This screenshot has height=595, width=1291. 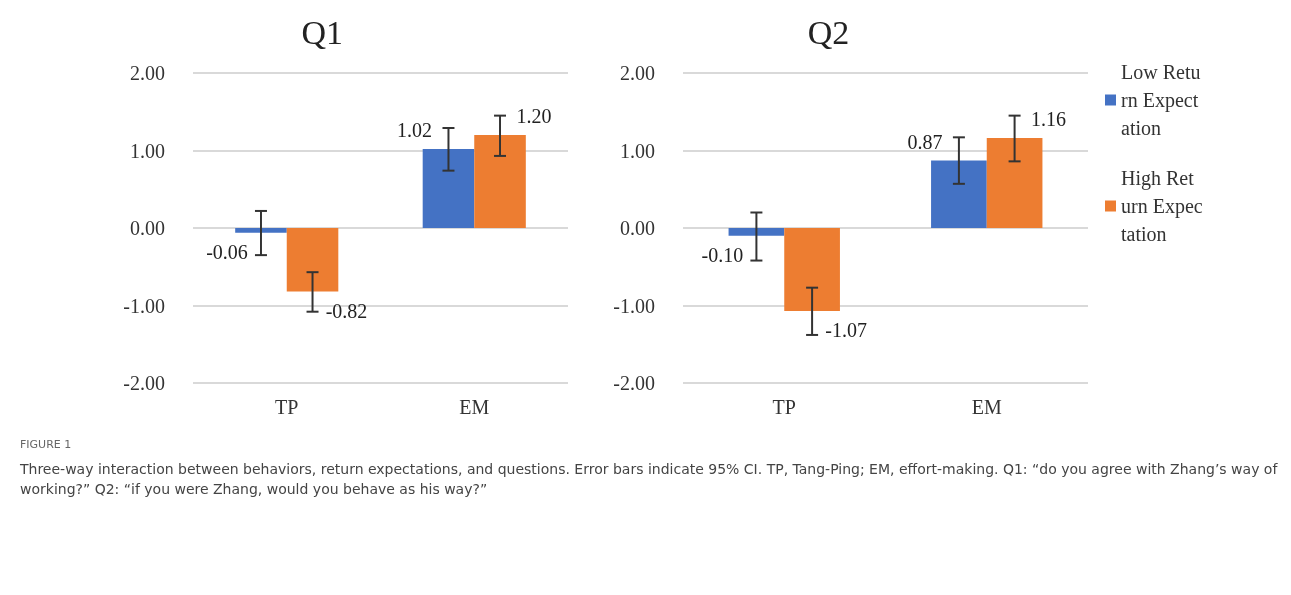 What do you see at coordinates (649, 479) in the screenshot?
I see `text: Three-way interaction between behaviors, return expectations, and questions. Error bars indicate 95% CI. TP, Tang-Ping; EM, effort-making. Q1: “do you agree with Zhang’s way of working?” Q2: “if you were Zhang, would you behave as his way?”` at bounding box center [649, 479].